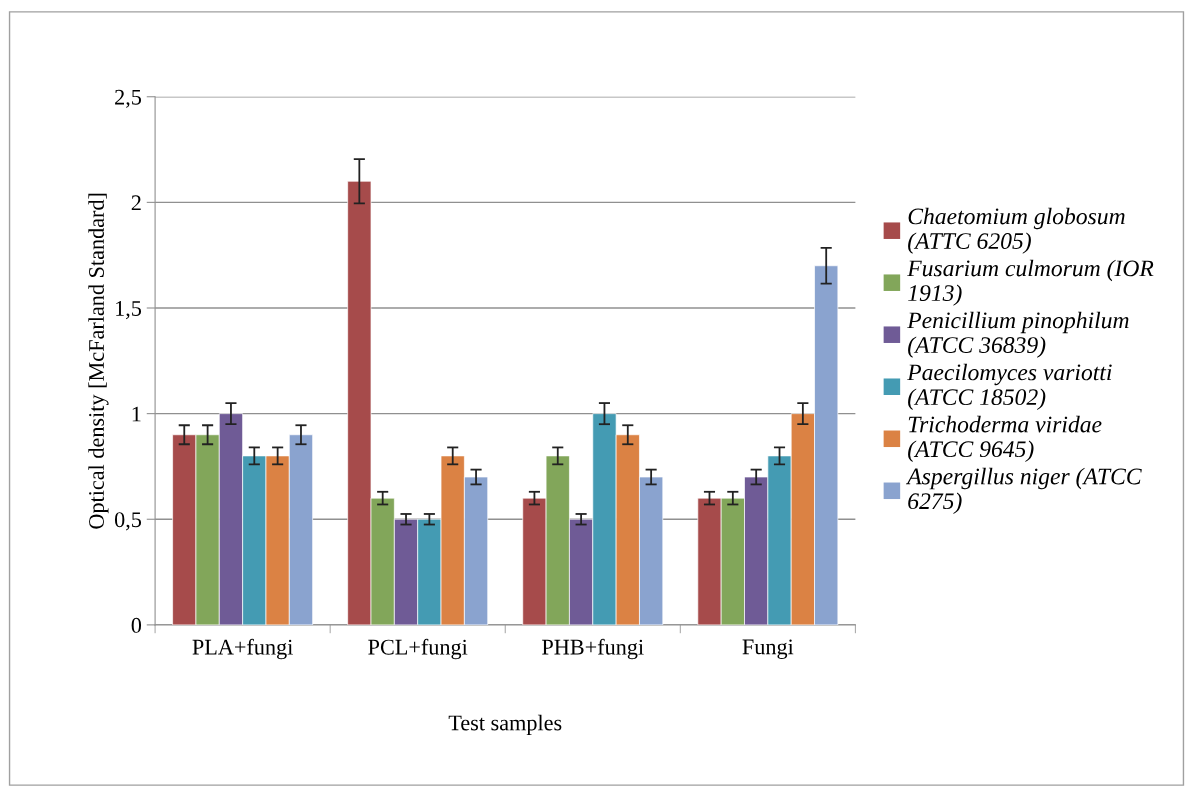 This screenshot has width=1193, height=793. Describe the element at coordinates (1018, 334) in the screenshot. I see `legend-label: Penicillium pinophilum (ATCC 36839)` at that location.